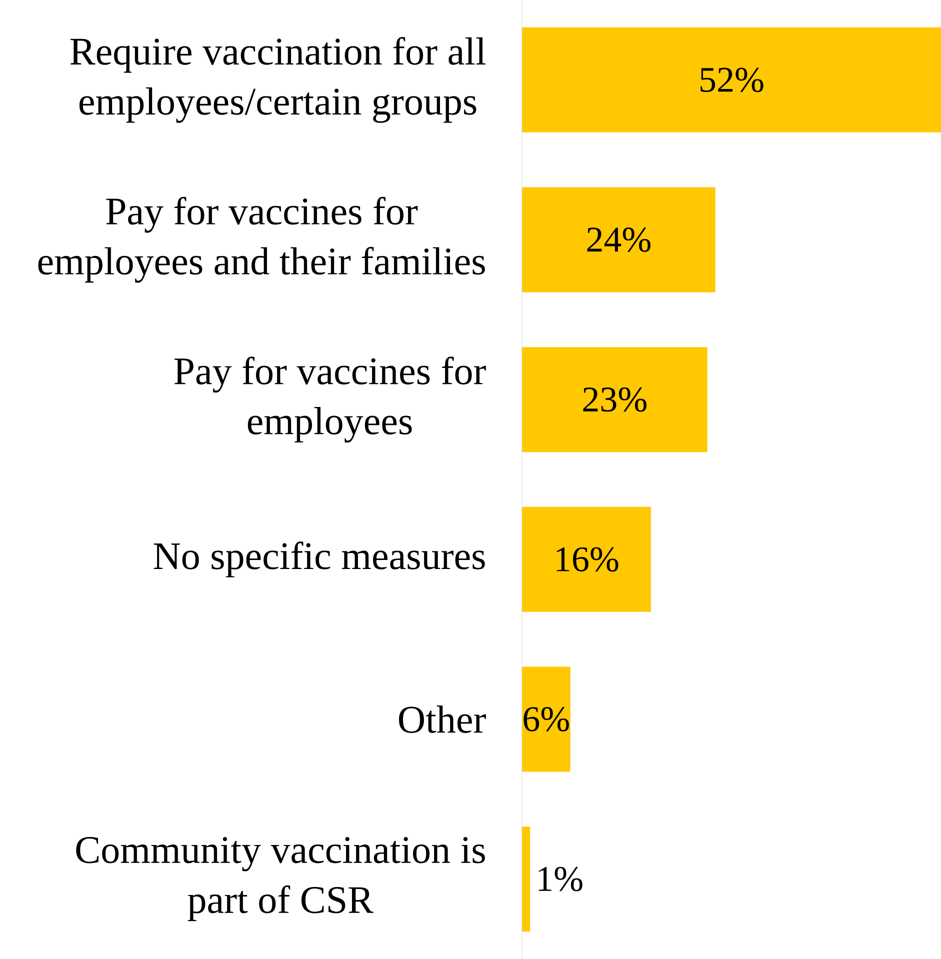 This screenshot has width=941, height=959. I want to click on y-tick-label: Pay for vaccines for employees and their families, so click(261, 239).